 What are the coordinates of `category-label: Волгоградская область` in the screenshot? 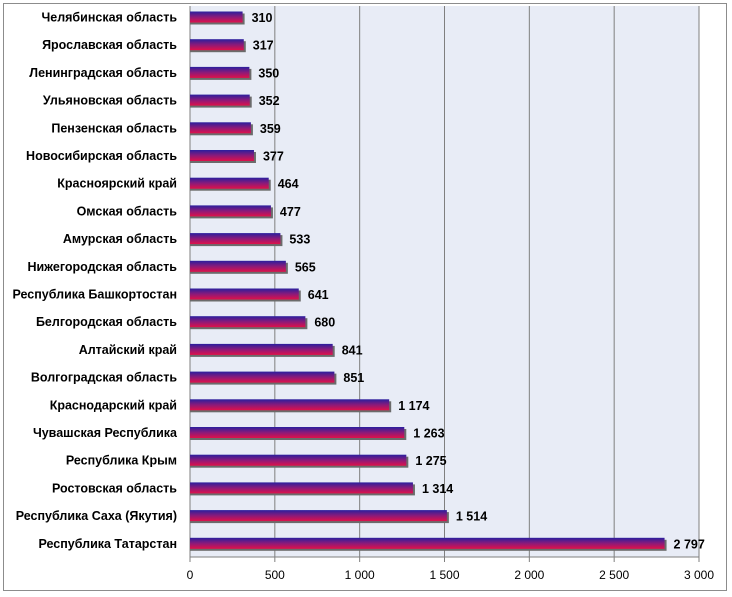 It's located at (104, 378).